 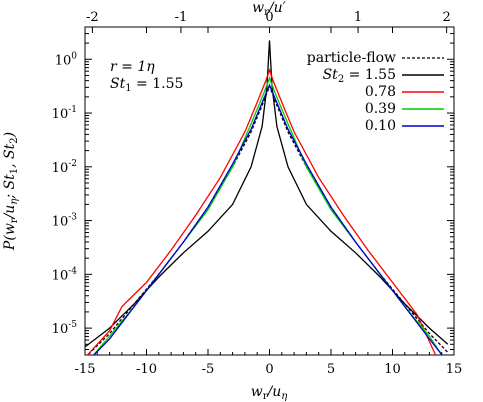 I want to click on x-tick-label: 10, so click(x=392, y=369).